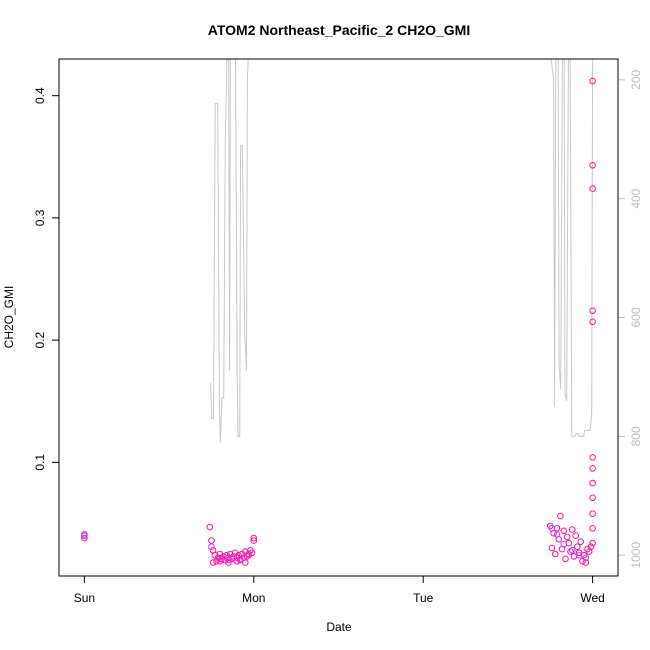  Describe the element at coordinates (636, 198) in the screenshot. I see `right-y-tick-label: 400` at that location.